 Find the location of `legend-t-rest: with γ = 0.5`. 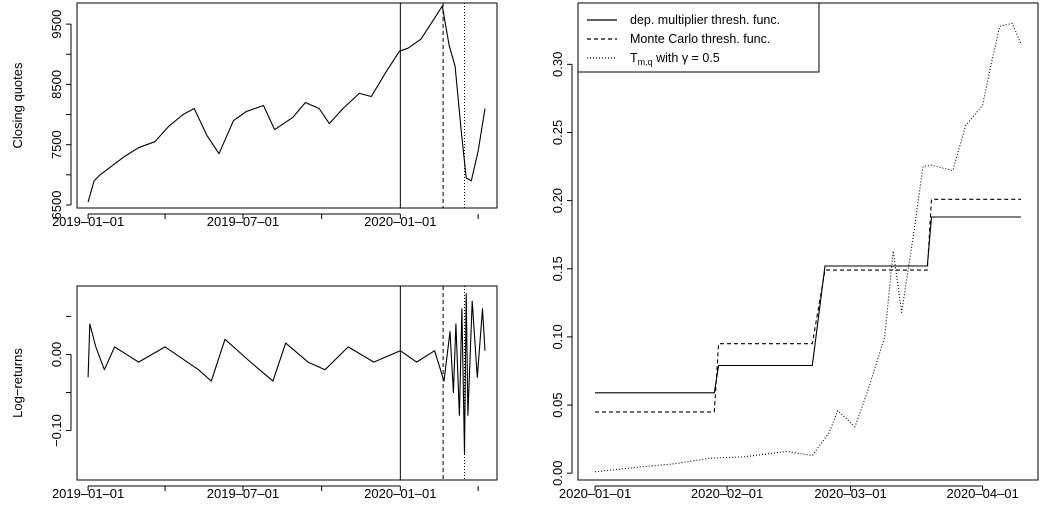

legend-t-rest: with γ = 0.5 is located at coordinates (686, 58).